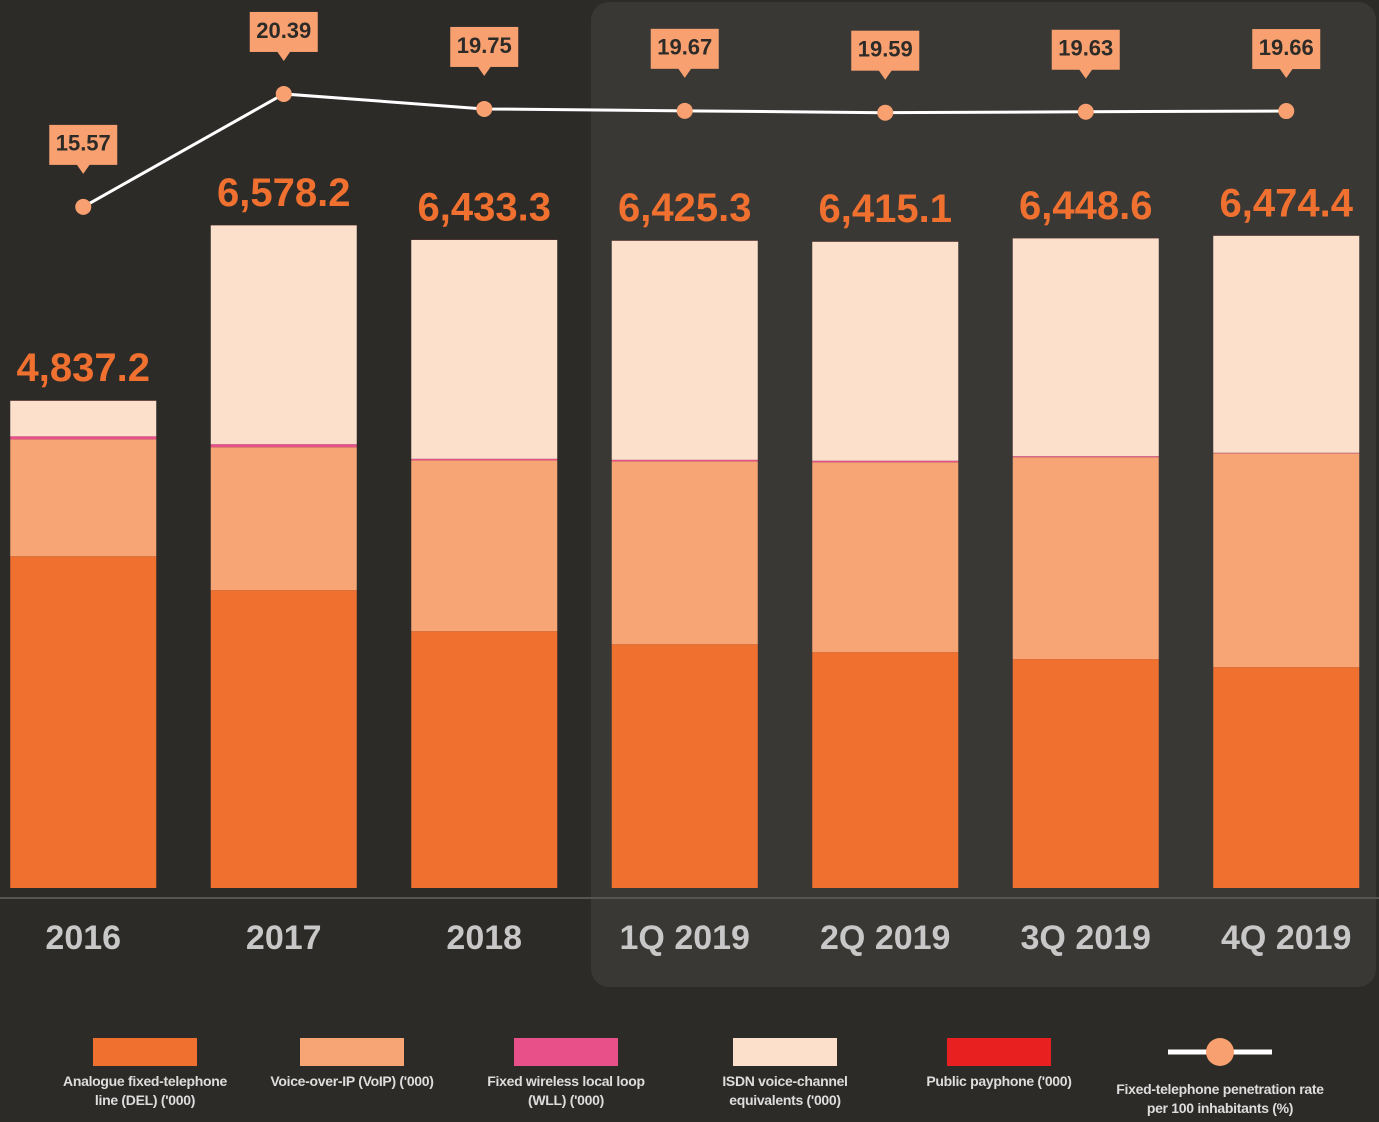 The height and width of the screenshot is (1122, 1379). What do you see at coordinates (83, 938) in the screenshot?
I see `x-tick-label: 2016` at bounding box center [83, 938].